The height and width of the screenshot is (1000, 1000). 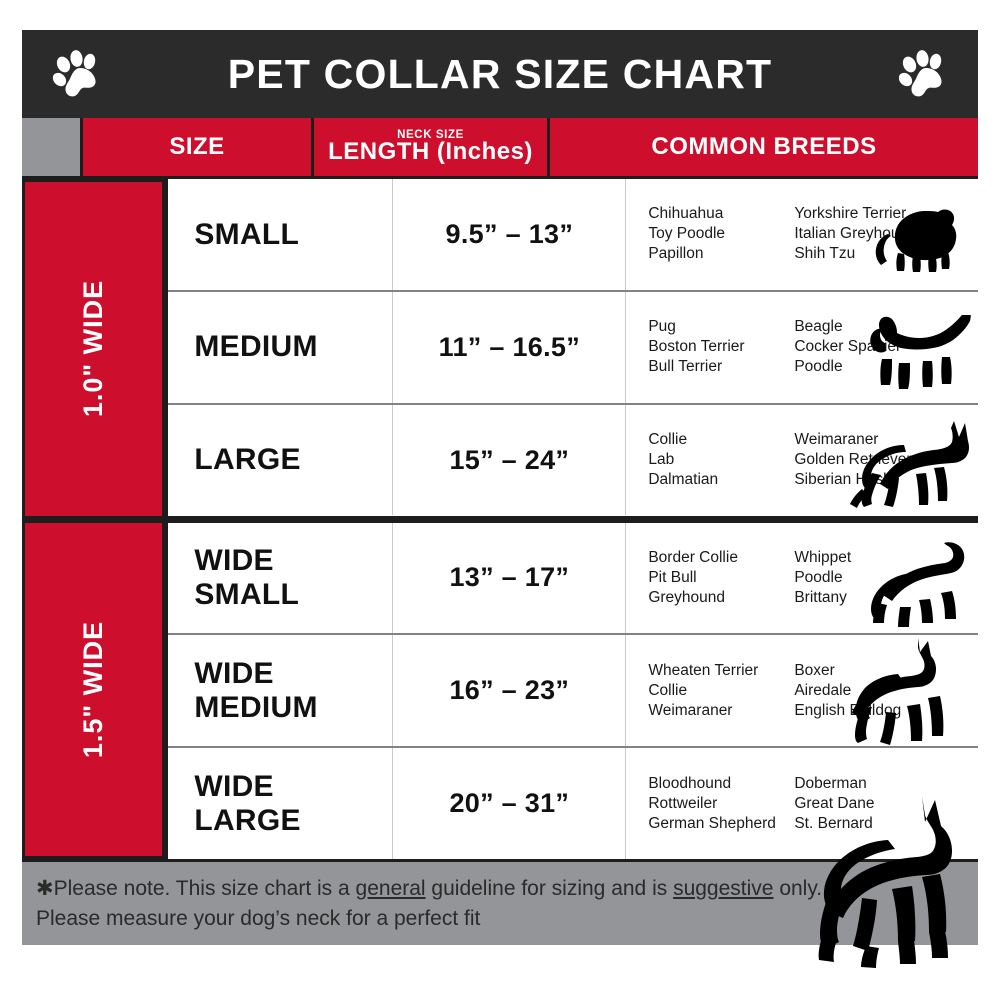 I want to click on column-header-breeds-label: COMMON BREEDS, so click(x=764, y=146).